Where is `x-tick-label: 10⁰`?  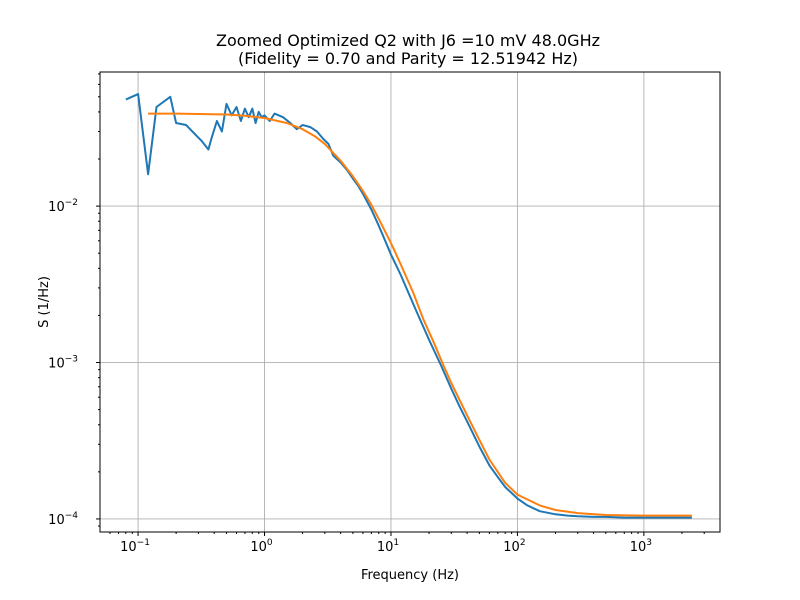 x-tick-label: 10⁰ is located at coordinates (261, 546).